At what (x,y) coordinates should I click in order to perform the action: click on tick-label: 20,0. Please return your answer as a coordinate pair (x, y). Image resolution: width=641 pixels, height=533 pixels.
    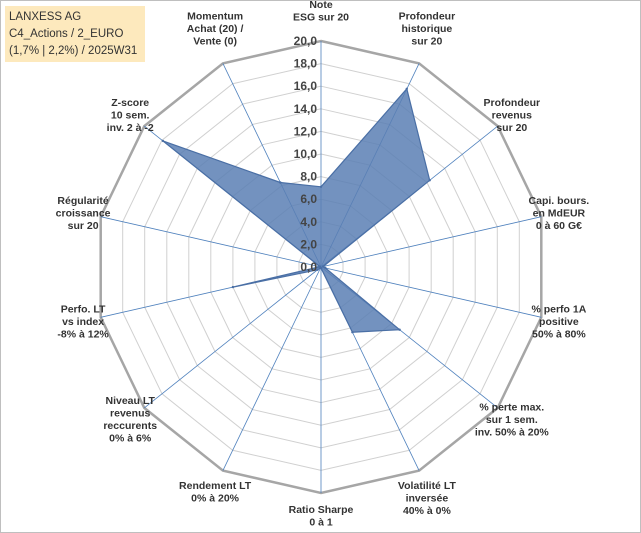
    Looking at the image, I should click on (306, 41).